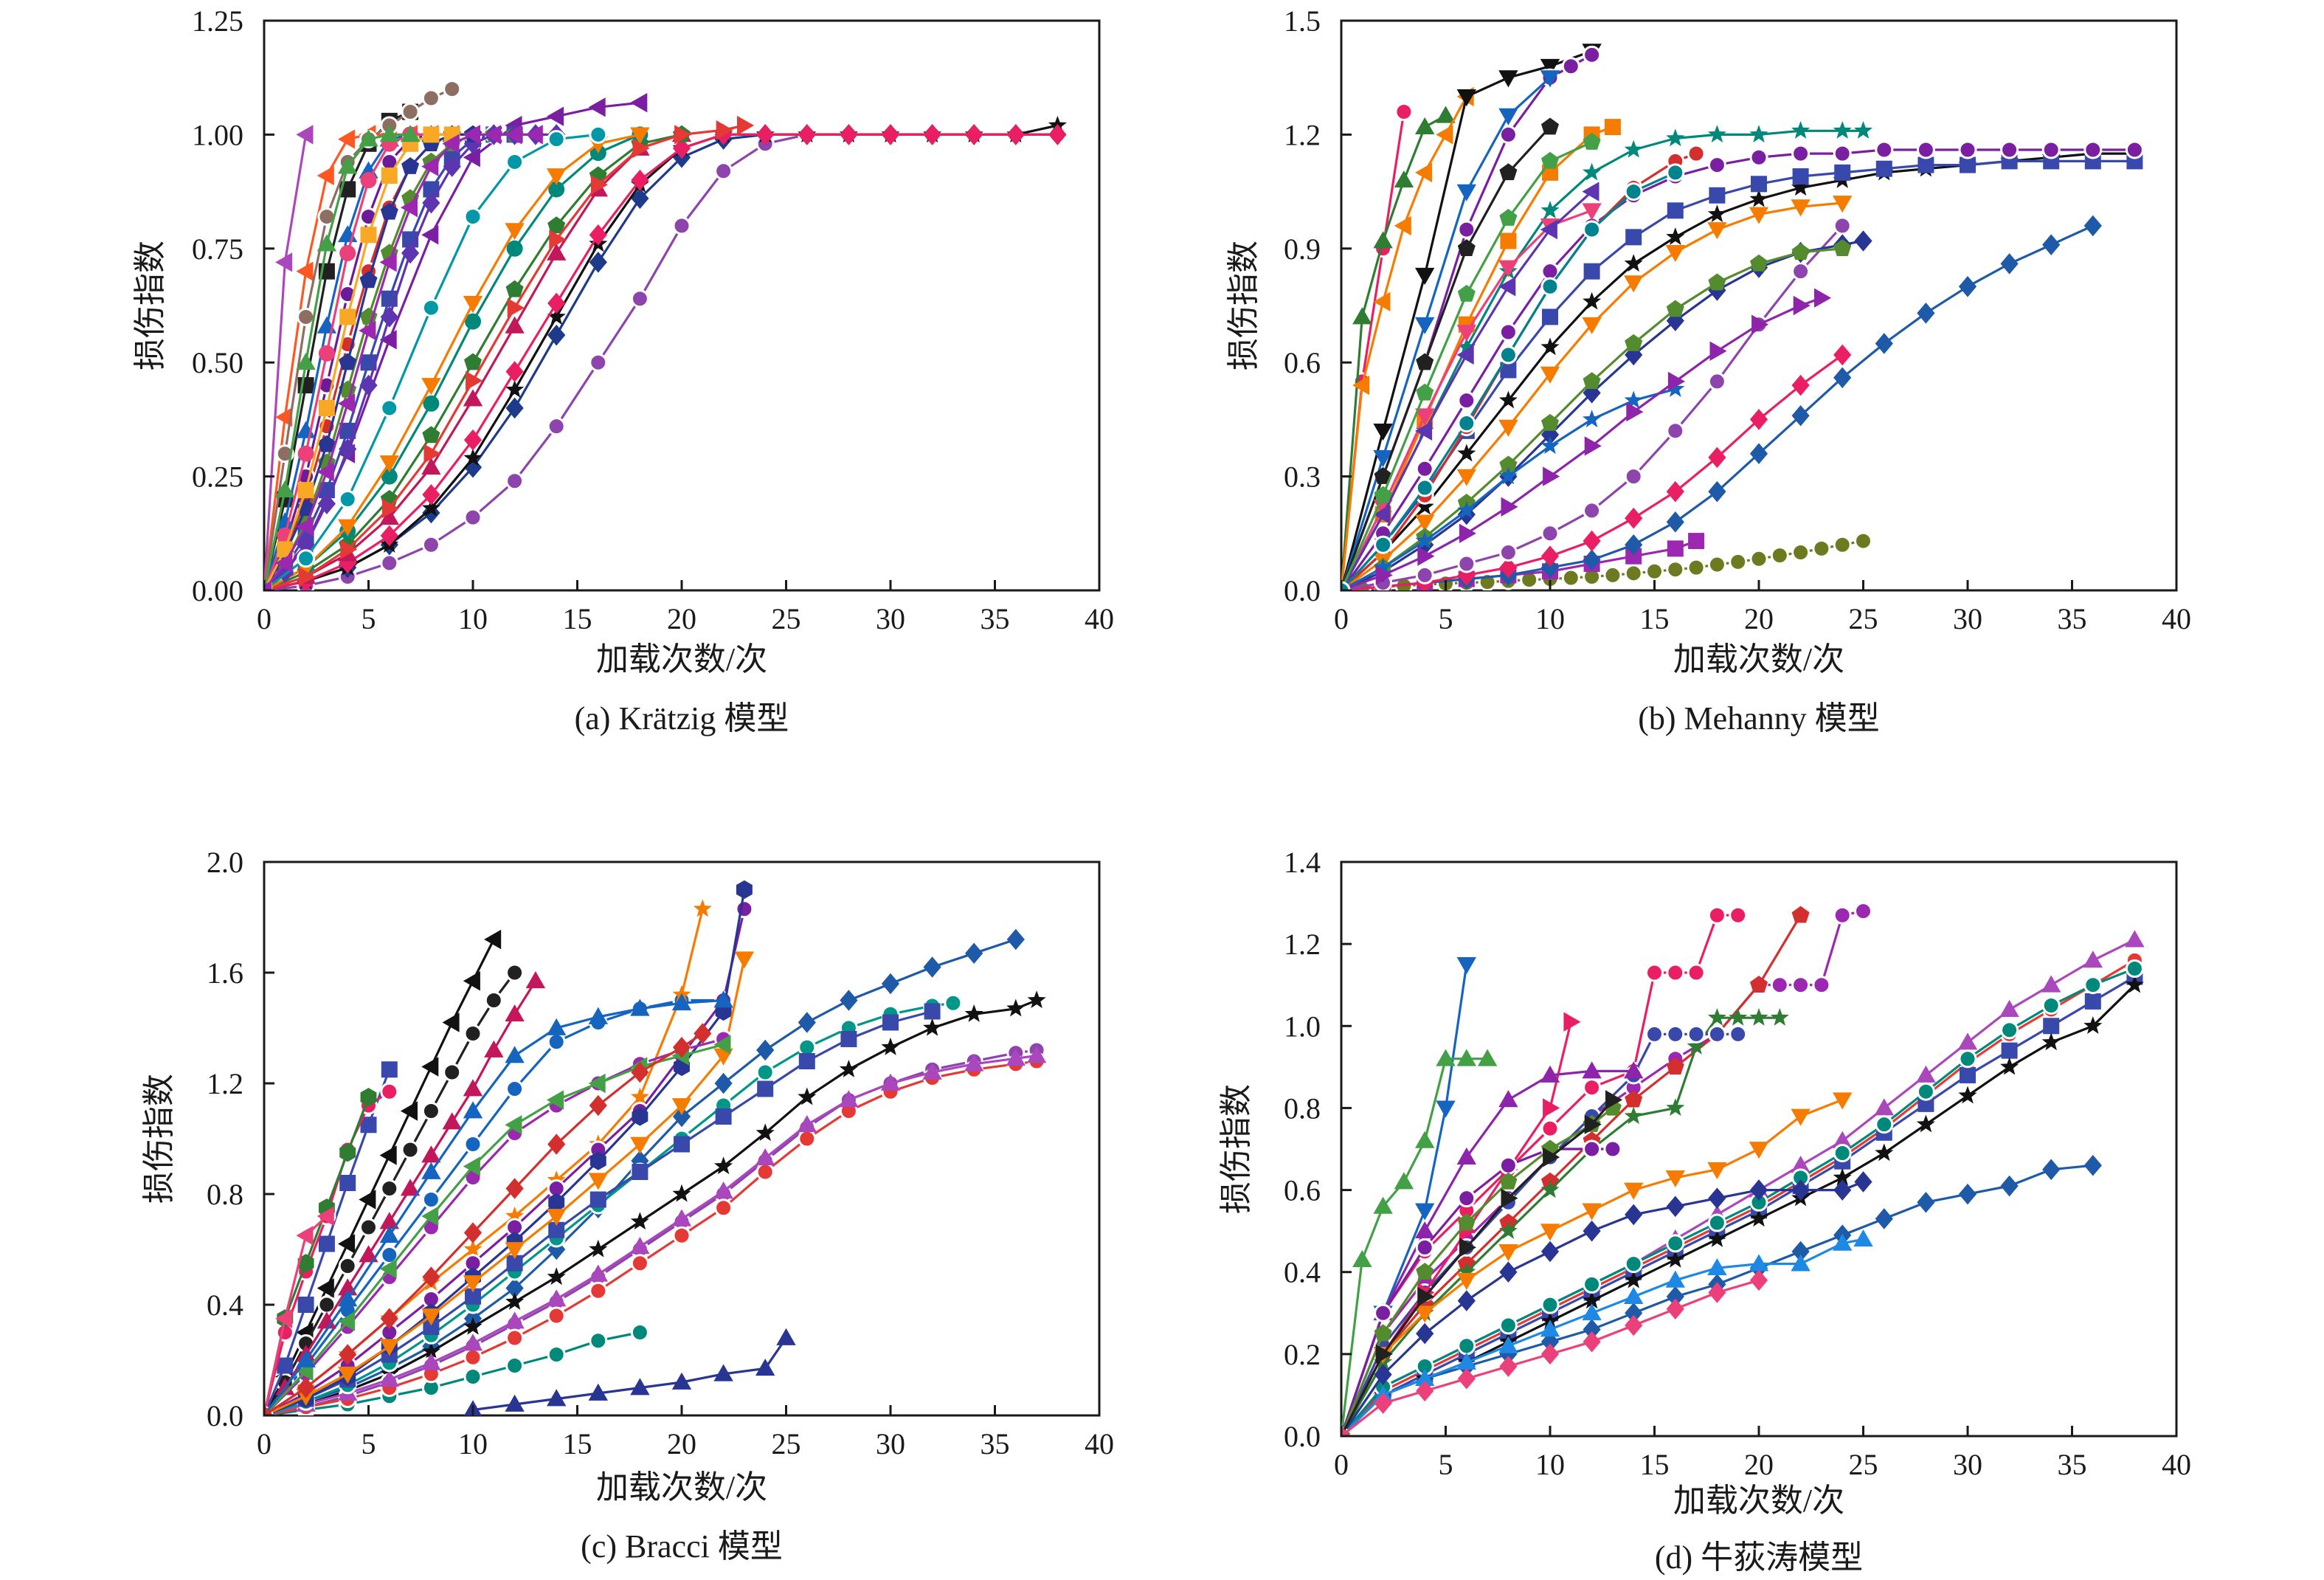  I want to click on x-tick-label: 15, so click(1655, 618).